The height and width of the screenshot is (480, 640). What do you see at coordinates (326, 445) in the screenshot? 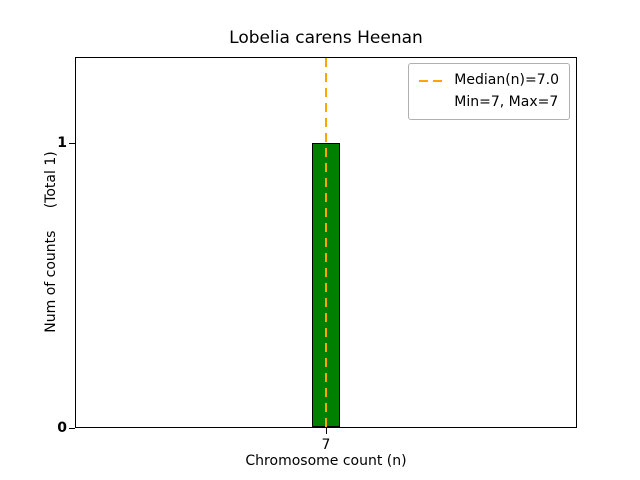
I see `x-tick-label-7: 7` at bounding box center [326, 445].